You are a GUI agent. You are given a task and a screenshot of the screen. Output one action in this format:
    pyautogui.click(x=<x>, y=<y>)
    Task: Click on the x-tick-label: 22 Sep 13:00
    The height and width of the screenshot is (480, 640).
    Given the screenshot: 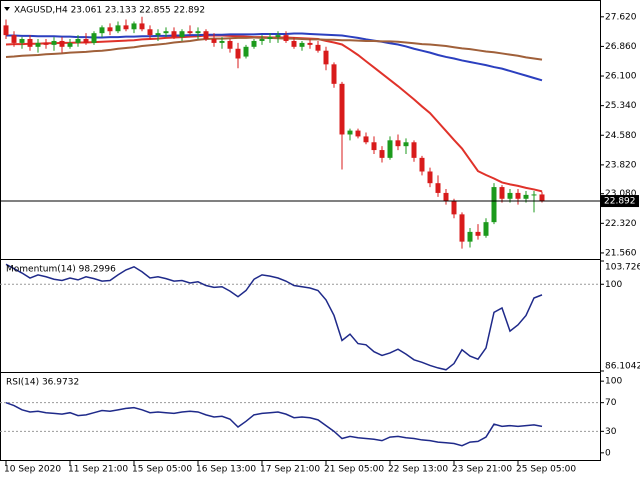 What is the action you would take?
    pyautogui.click(x=418, y=470)
    